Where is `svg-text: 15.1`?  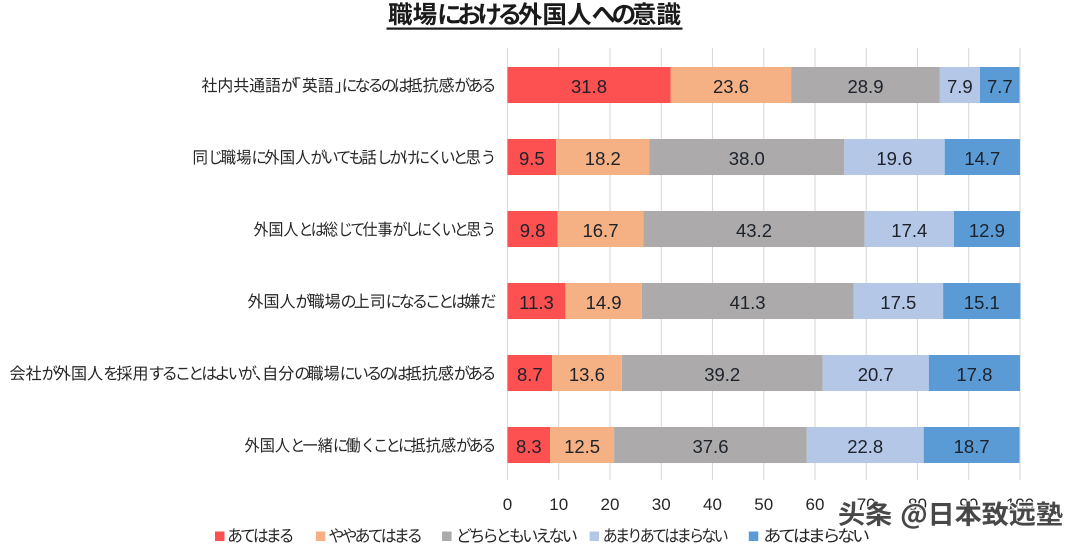
svg-text: 15.1 is located at coordinates (982, 302).